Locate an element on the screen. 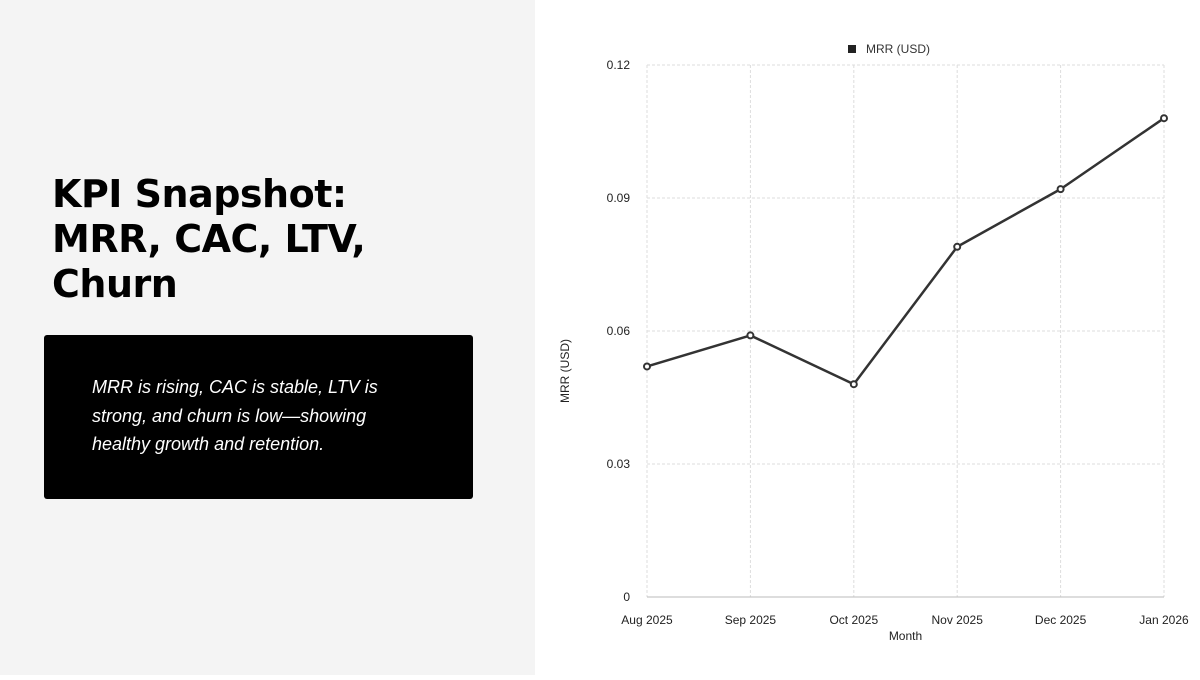  x-tick-label: Dec 2025 is located at coordinates (1061, 620).